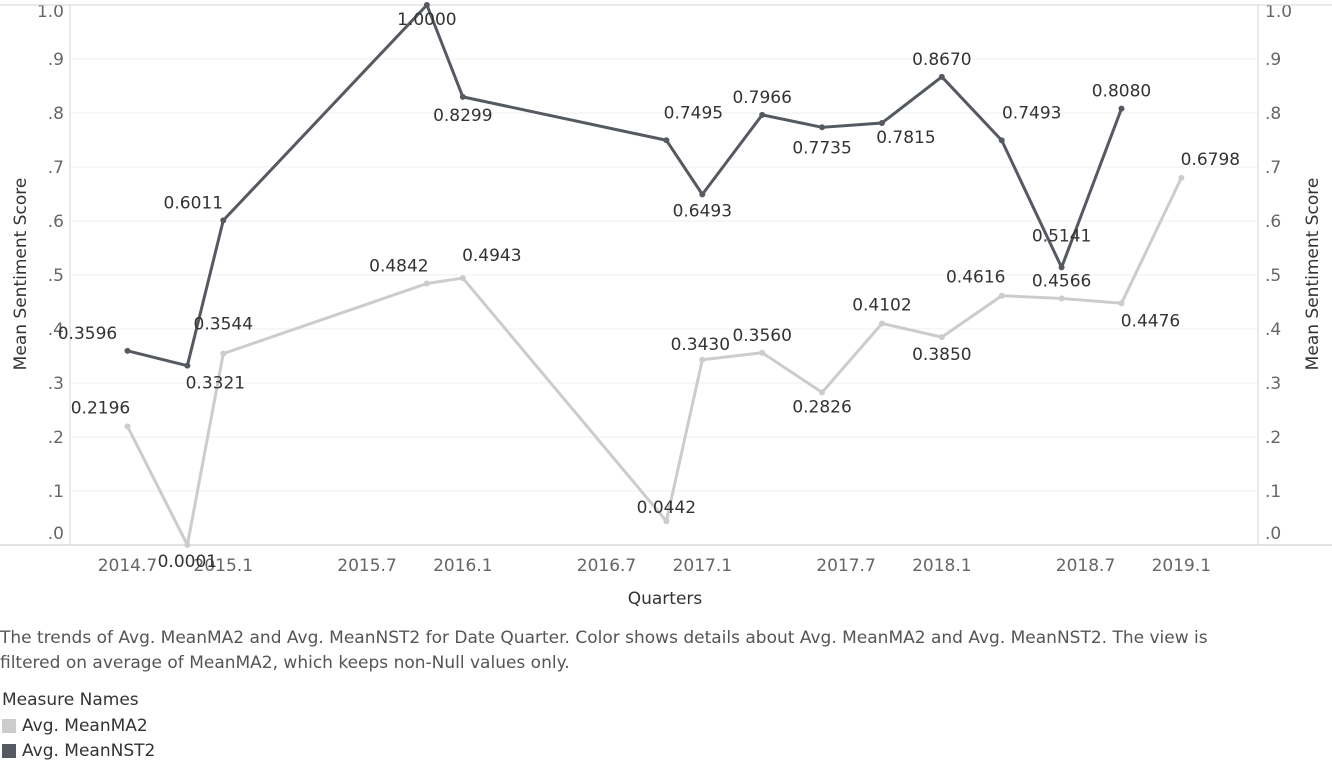 The image size is (1332, 763). What do you see at coordinates (1273, 384) in the screenshot?
I see `y-tick-label-right: .3` at bounding box center [1273, 384].